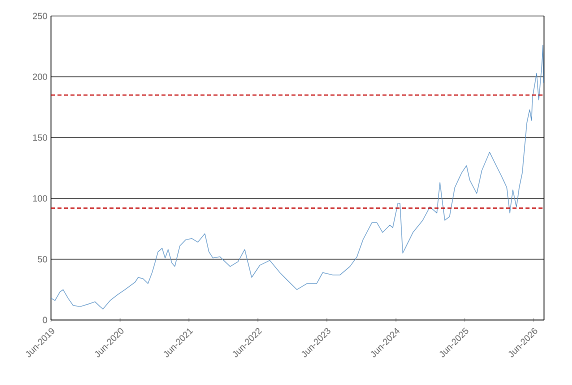  I want to click on y-tick-label: 250, so click(40, 16).